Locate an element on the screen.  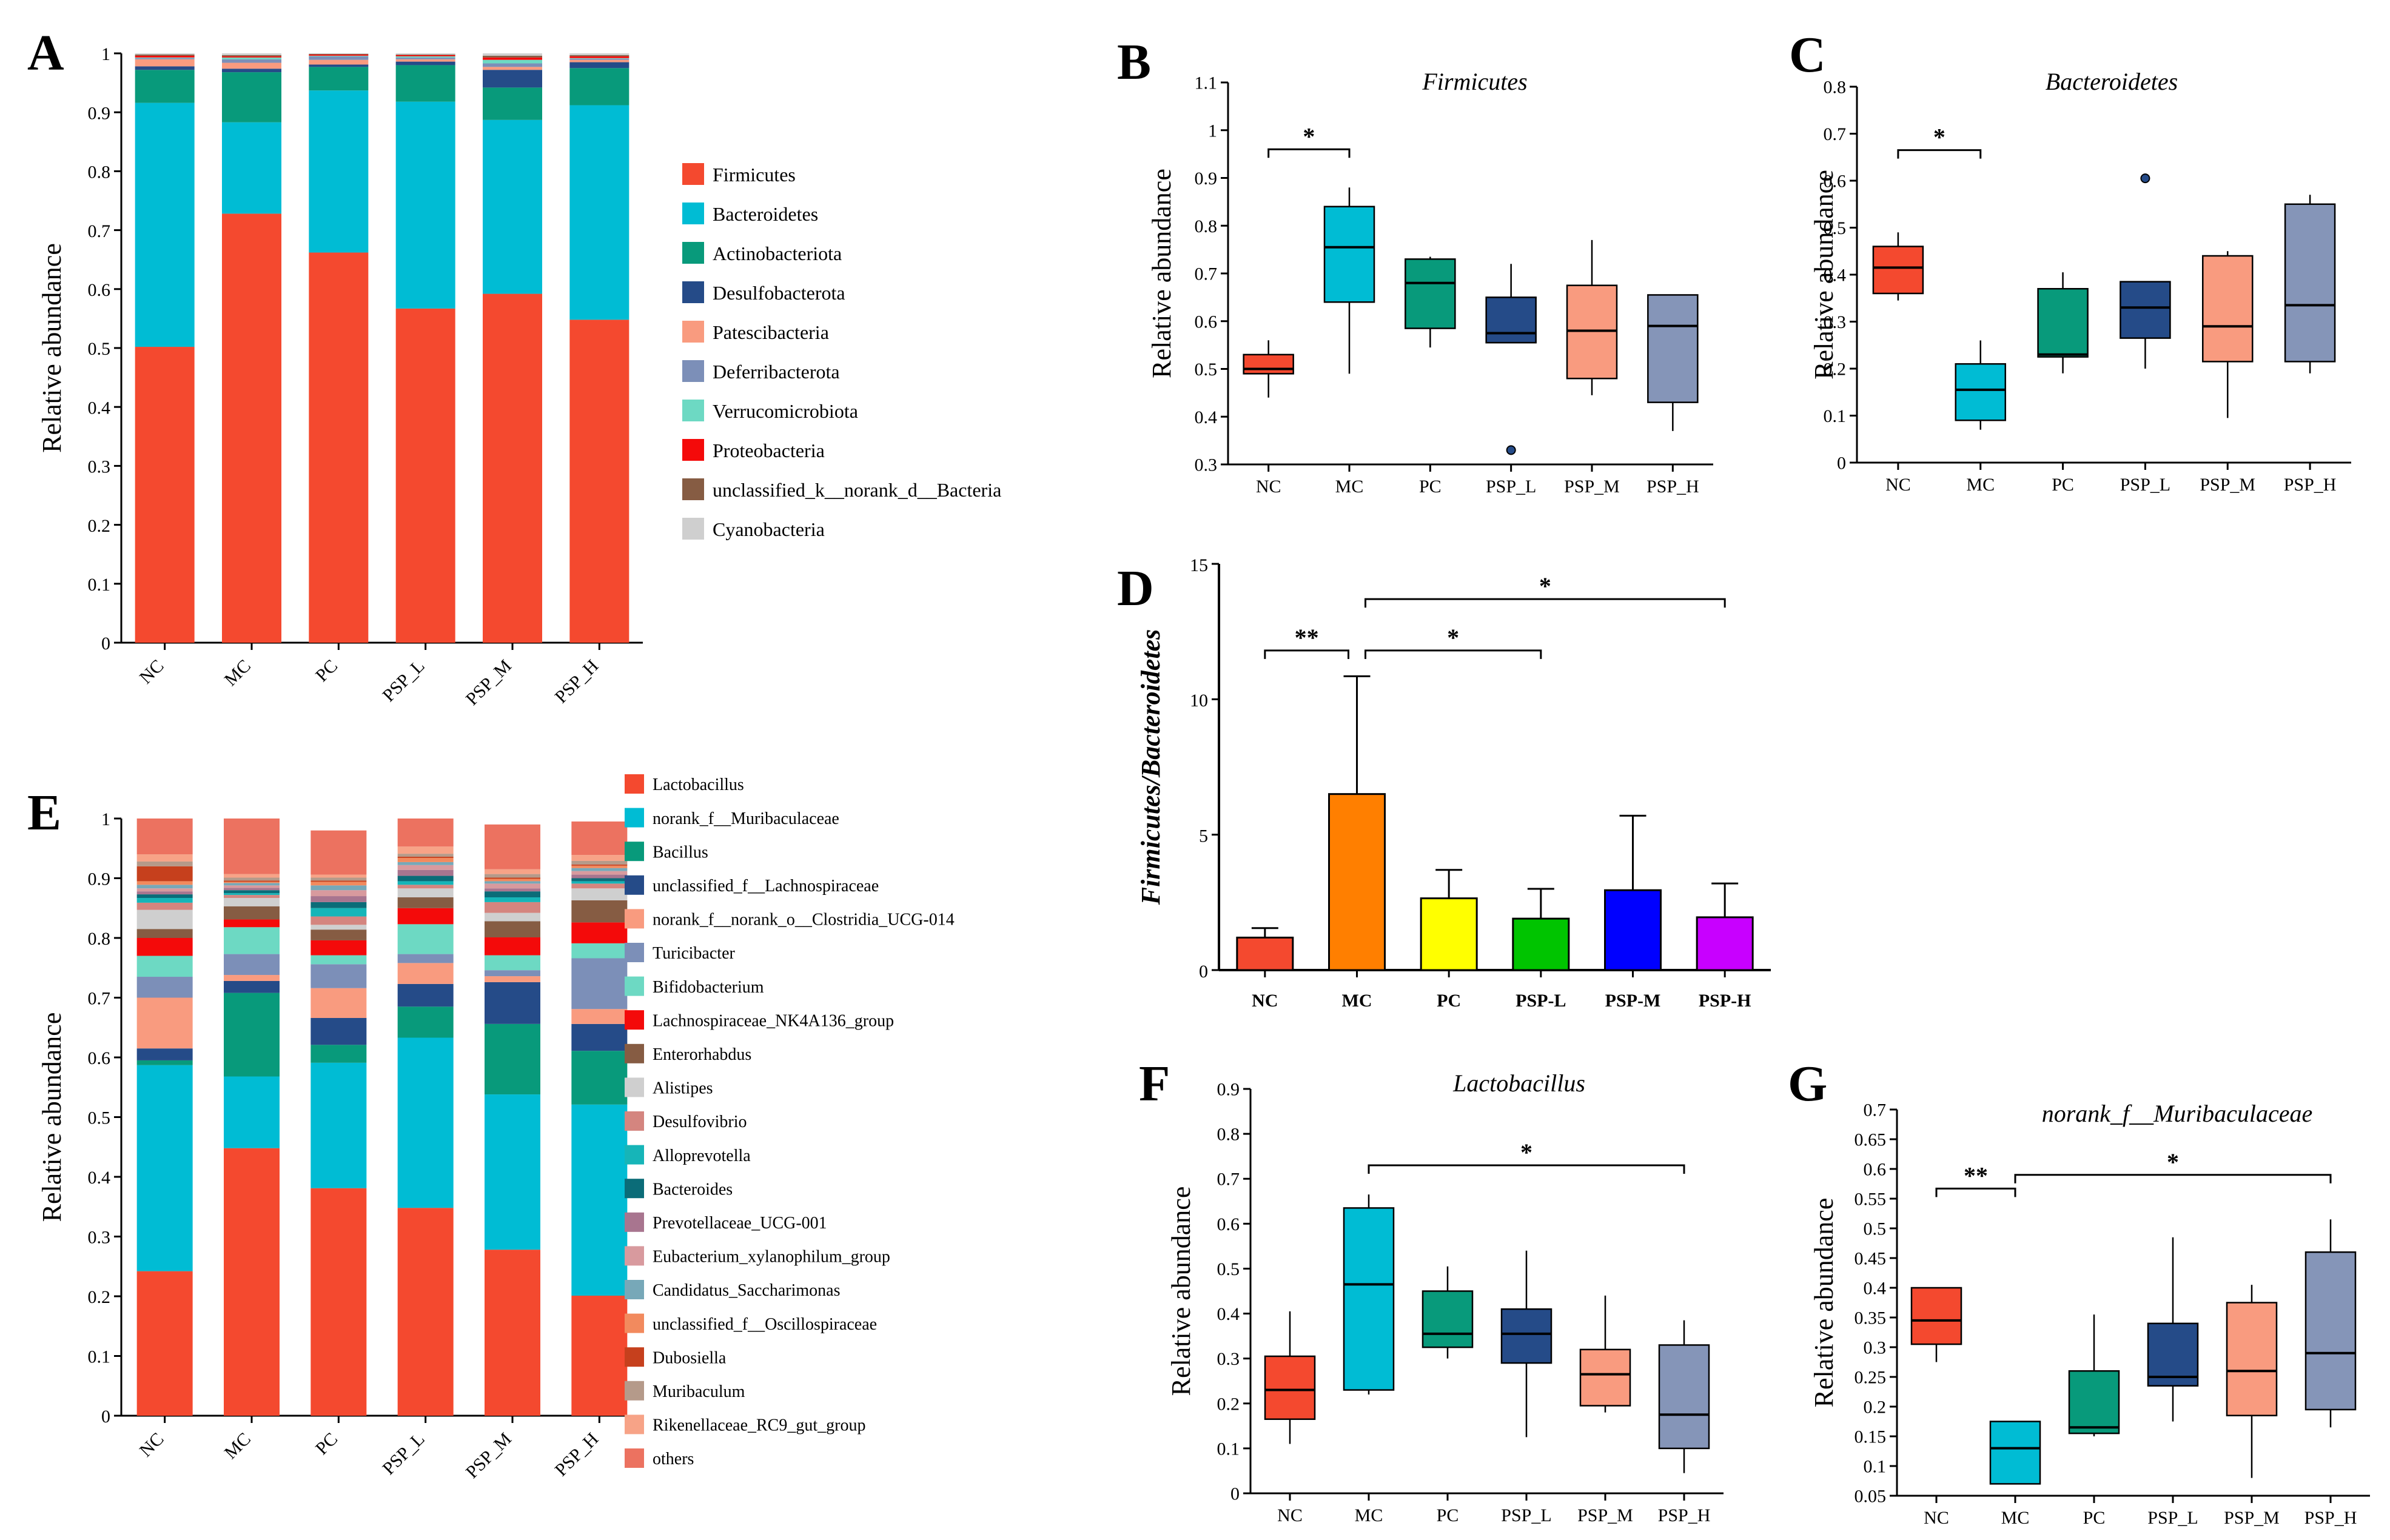
y-tick-label: 1 is located at coordinates (105, 54).